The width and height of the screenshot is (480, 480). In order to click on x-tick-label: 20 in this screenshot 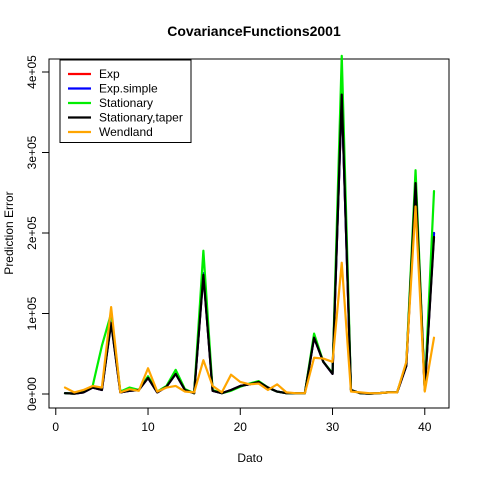, I will do `click(241, 427)`.